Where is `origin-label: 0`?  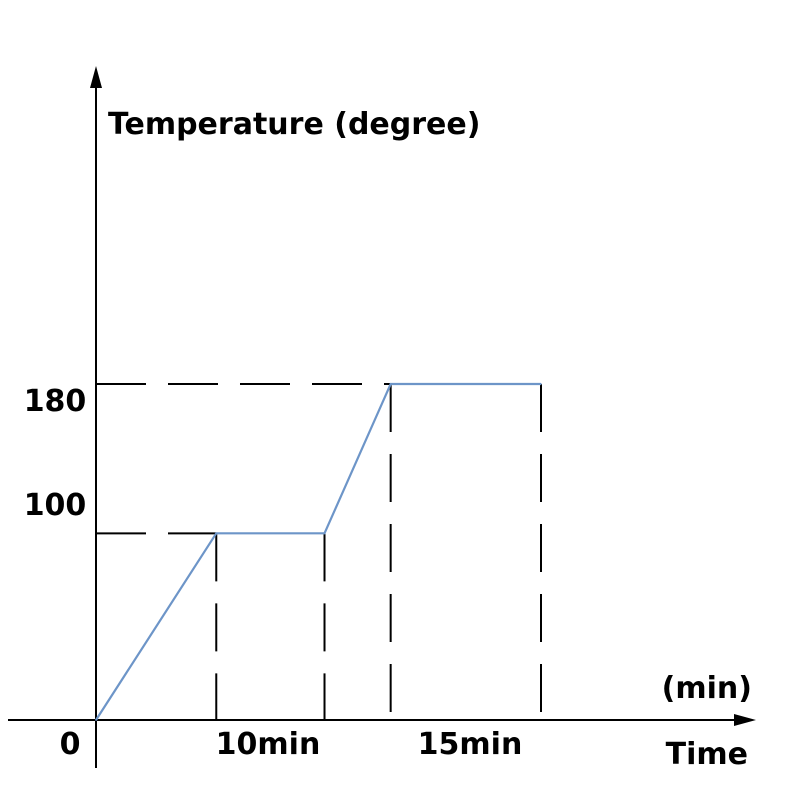
origin-label: 0 is located at coordinates (70, 744).